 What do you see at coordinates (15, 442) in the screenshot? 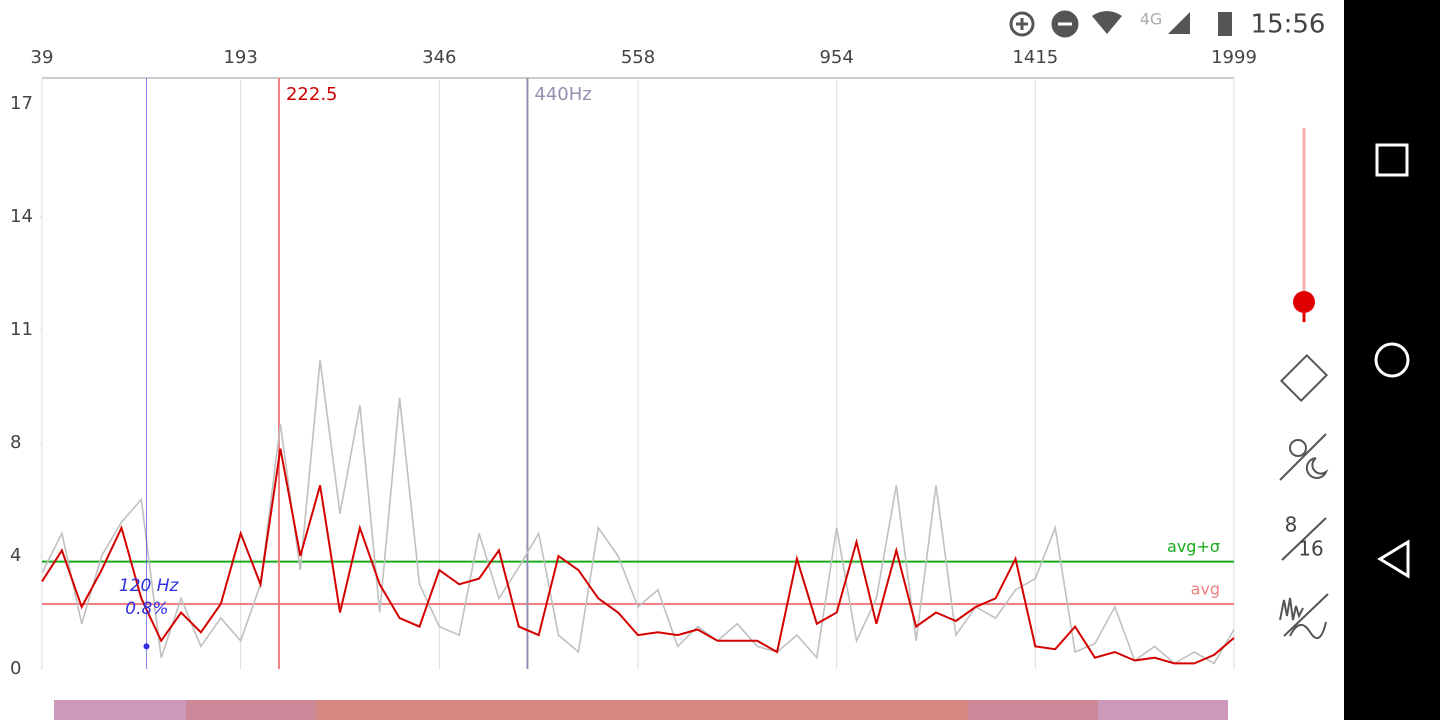
I see `y-tick-label: 8` at bounding box center [15, 442].